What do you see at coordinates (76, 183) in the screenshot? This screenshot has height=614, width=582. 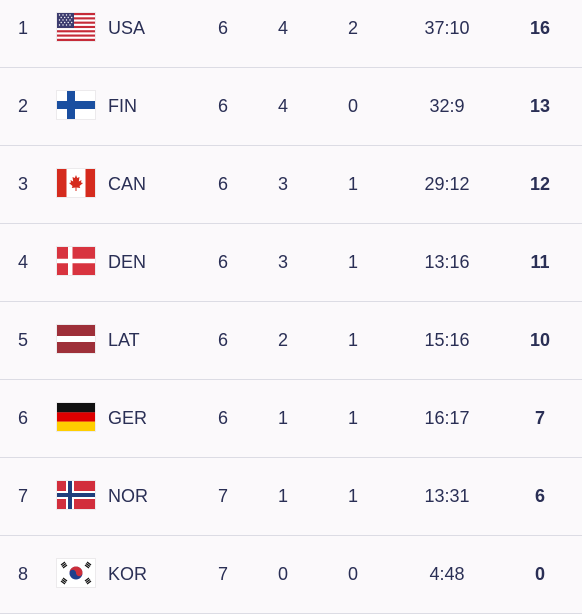 I see `canada-flag-icon` at bounding box center [76, 183].